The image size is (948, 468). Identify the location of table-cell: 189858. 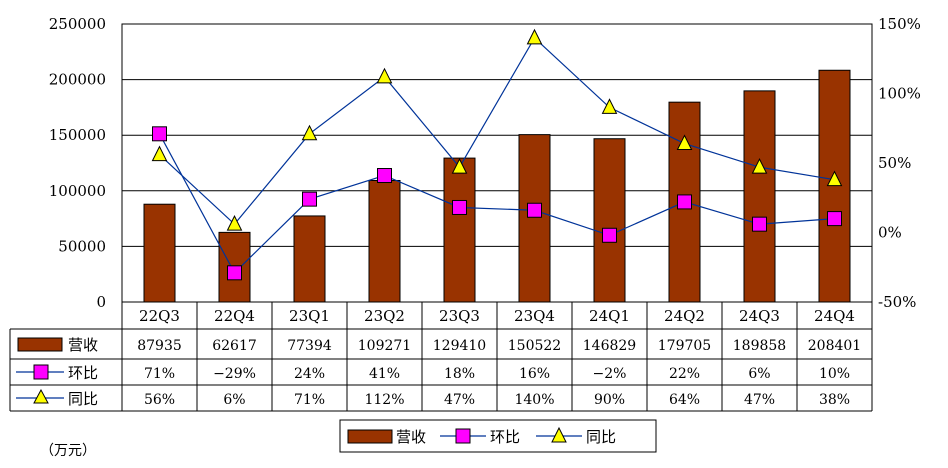
(759, 346).